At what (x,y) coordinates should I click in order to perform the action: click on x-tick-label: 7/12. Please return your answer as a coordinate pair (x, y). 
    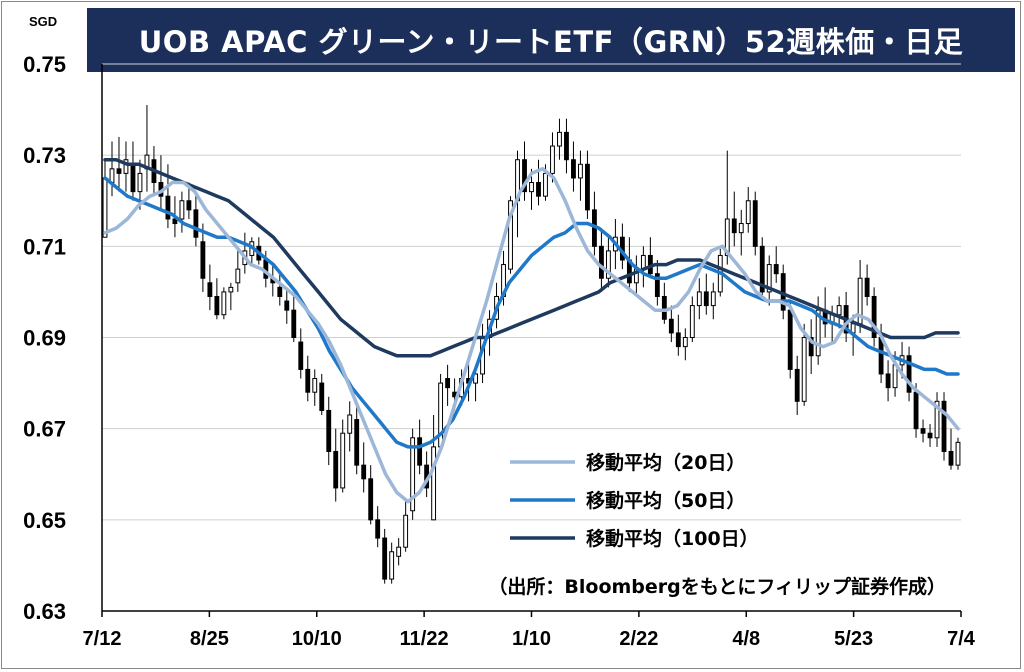
    Looking at the image, I should click on (102, 639).